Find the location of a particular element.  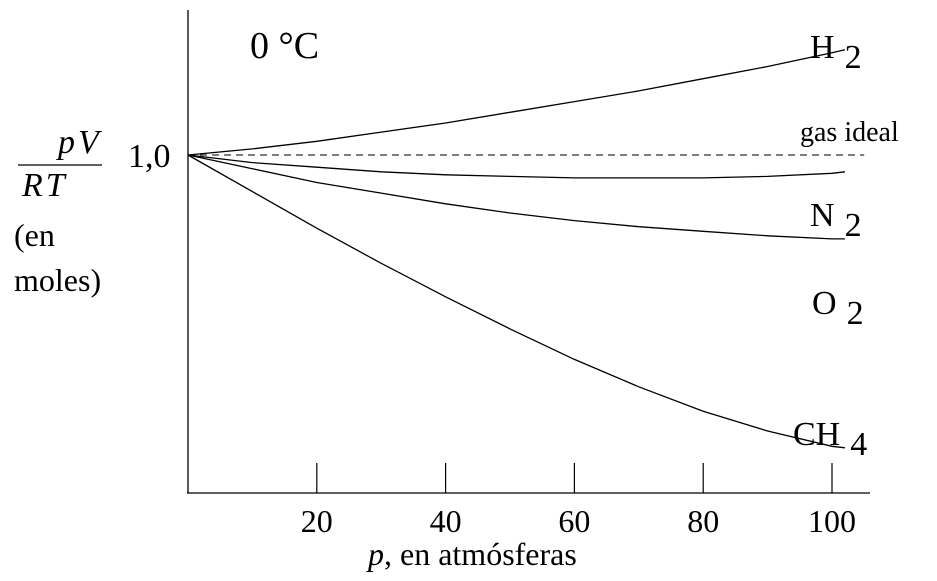

x-axis-label: p, en atmósferas is located at coordinates (471, 554).